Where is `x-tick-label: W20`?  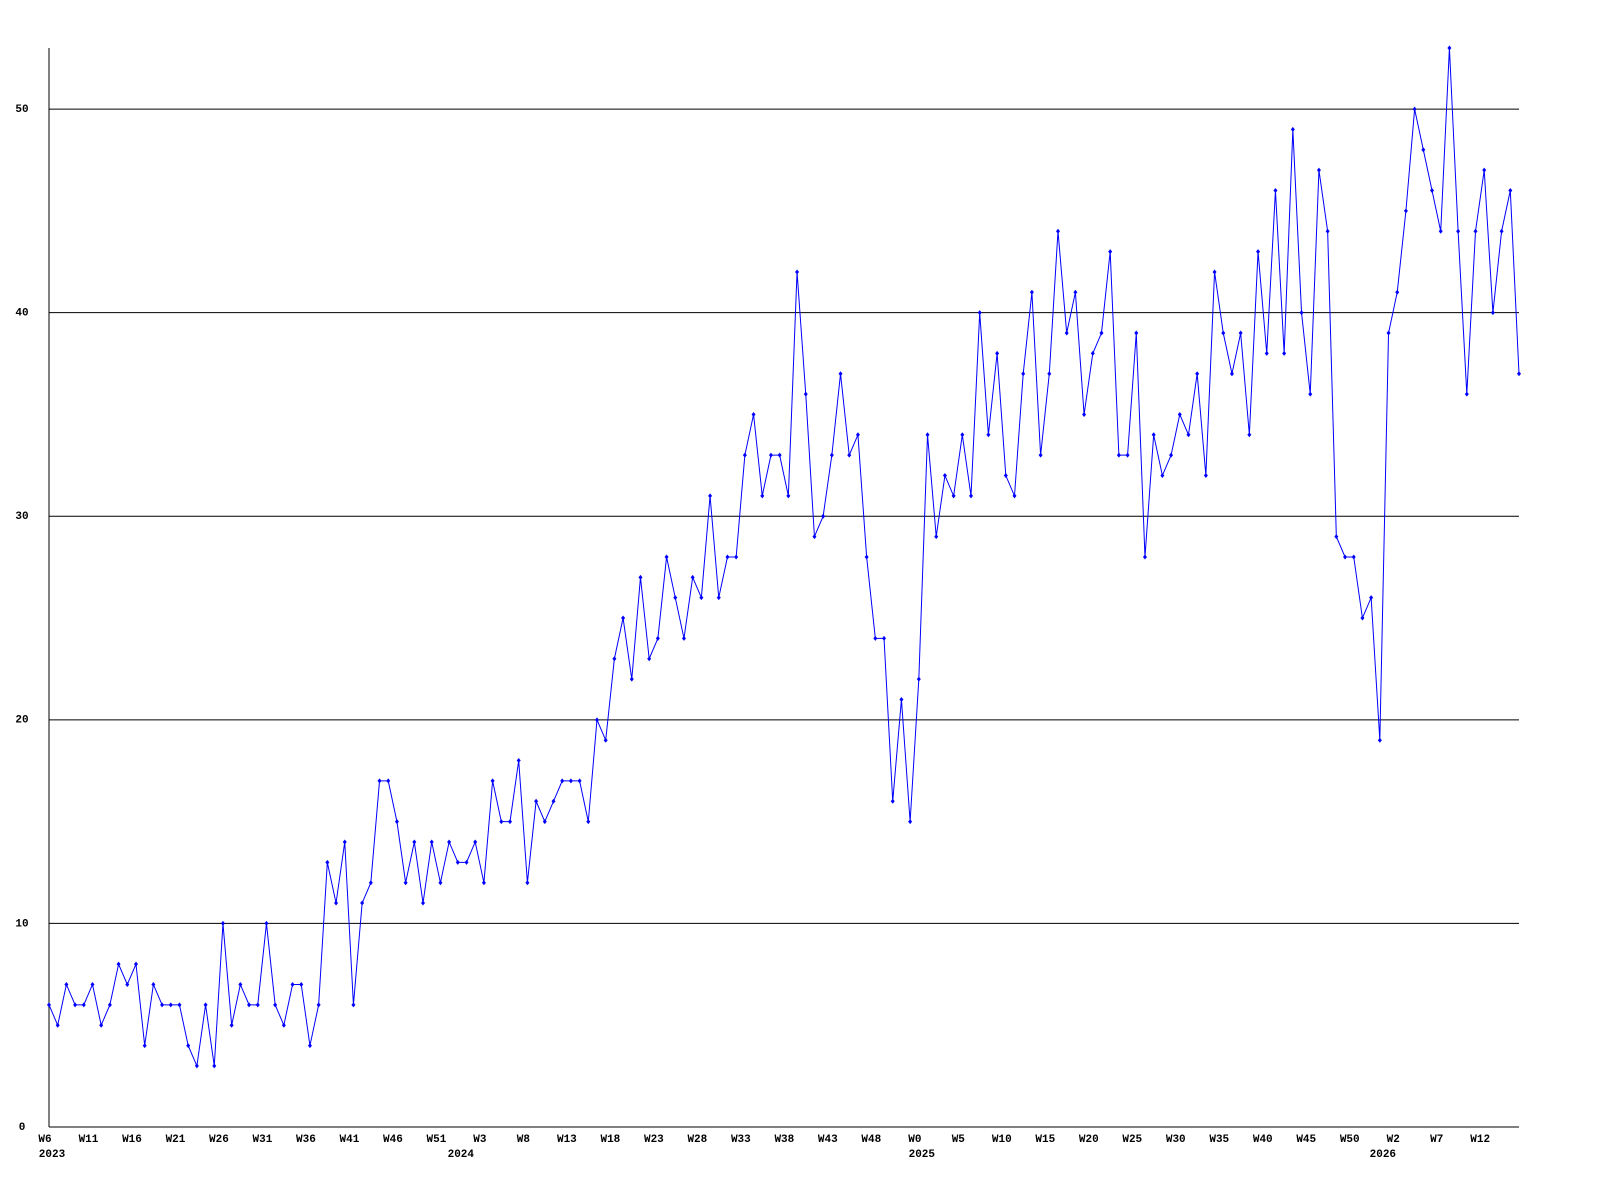 x-tick-label: W20 is located at coordinates (1089, 1140).